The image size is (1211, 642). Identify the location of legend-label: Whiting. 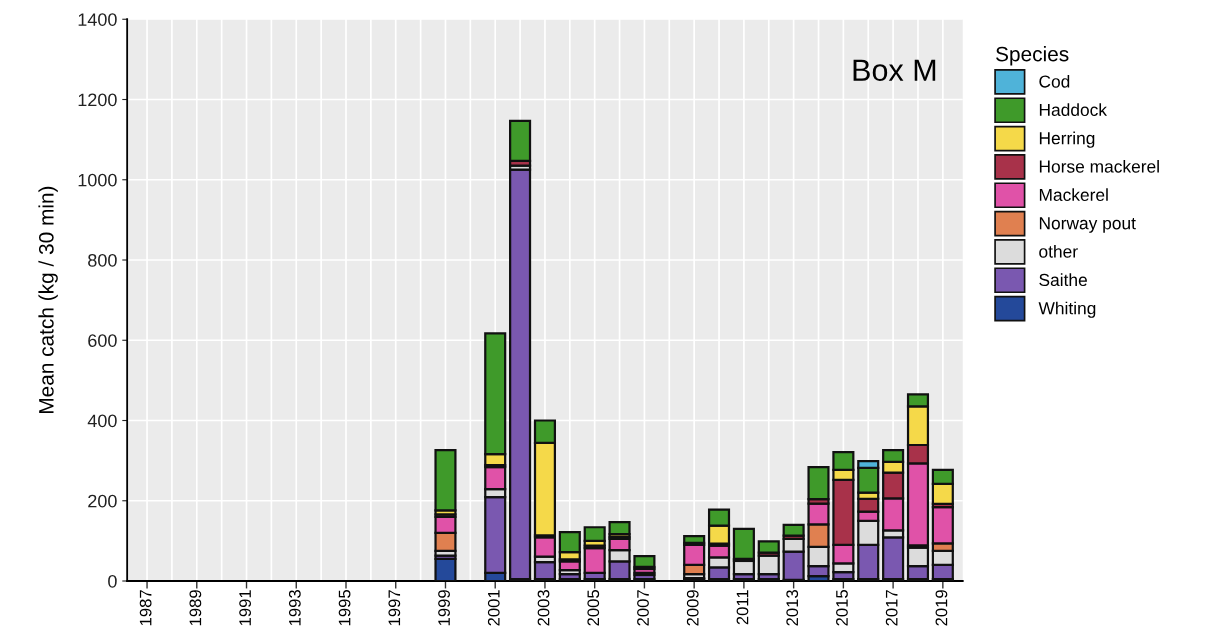
(1067, 309).